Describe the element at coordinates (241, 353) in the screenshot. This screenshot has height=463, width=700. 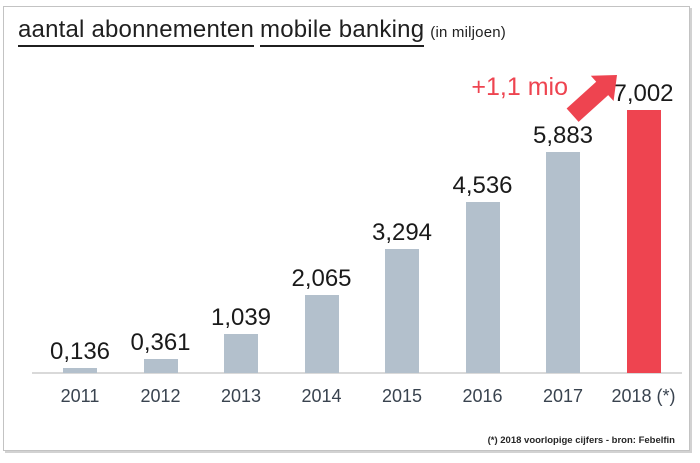
I see `bar-2013` at that location.